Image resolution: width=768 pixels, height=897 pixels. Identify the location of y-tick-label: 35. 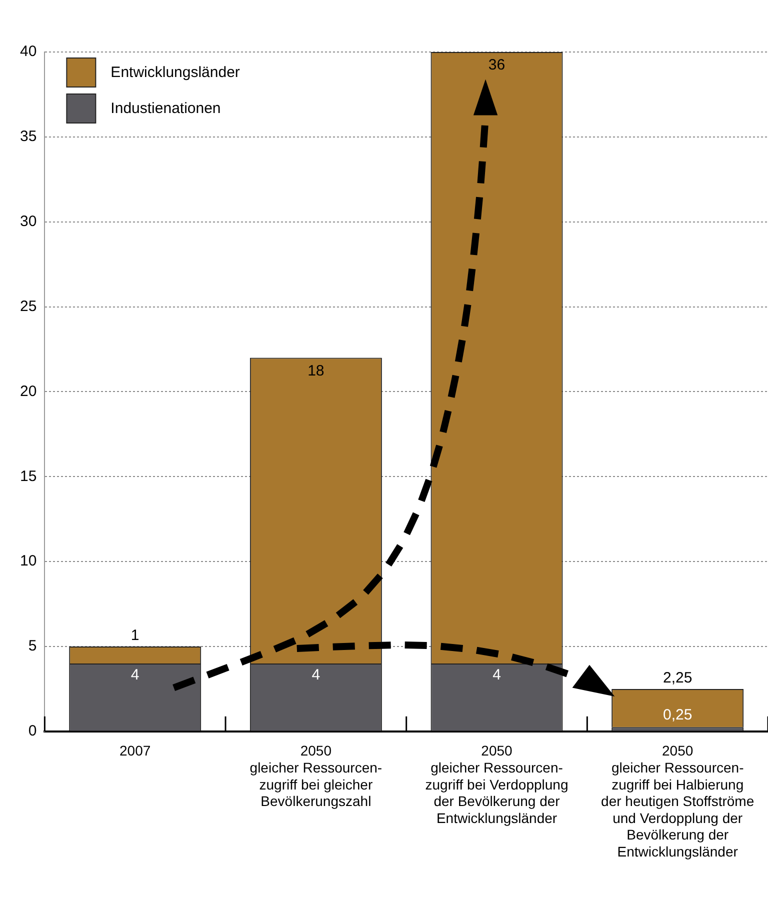
(28, 137).